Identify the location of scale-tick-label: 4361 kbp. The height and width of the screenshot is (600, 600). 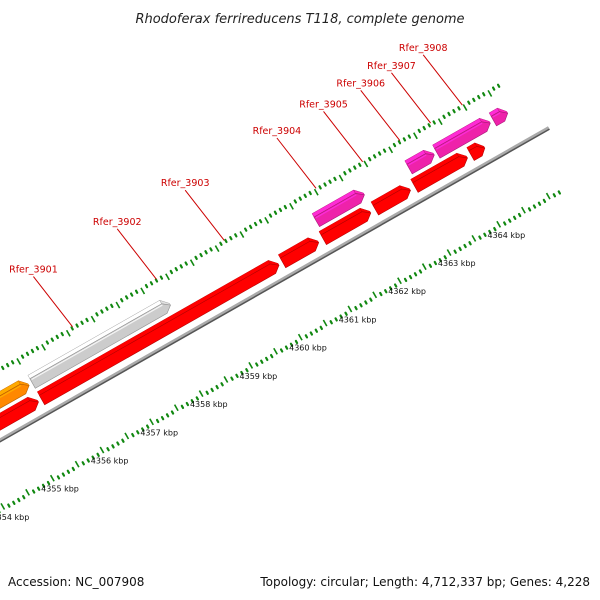
(358, 319).